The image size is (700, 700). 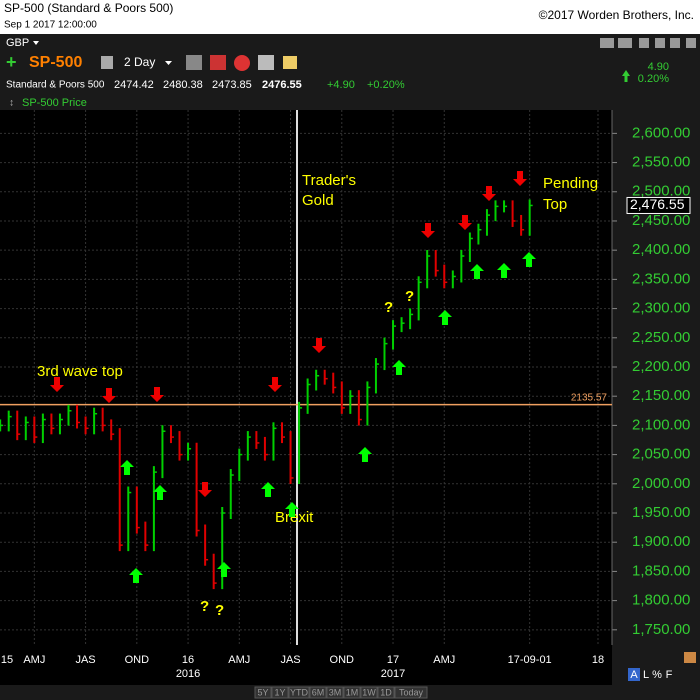 I want to click on corner-button: L, so click(x=646, y=675).